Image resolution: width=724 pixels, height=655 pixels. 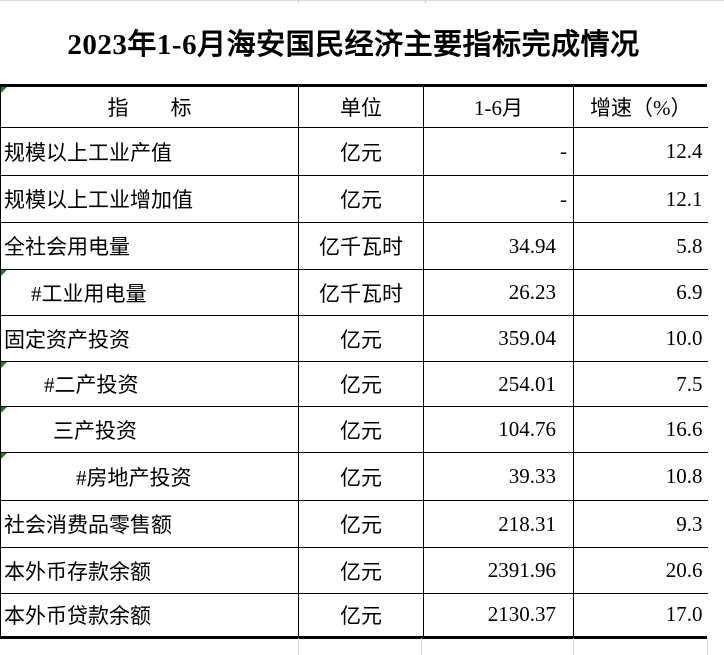 I want to click on cell-value: 34.94, so click(x=498, y=246).